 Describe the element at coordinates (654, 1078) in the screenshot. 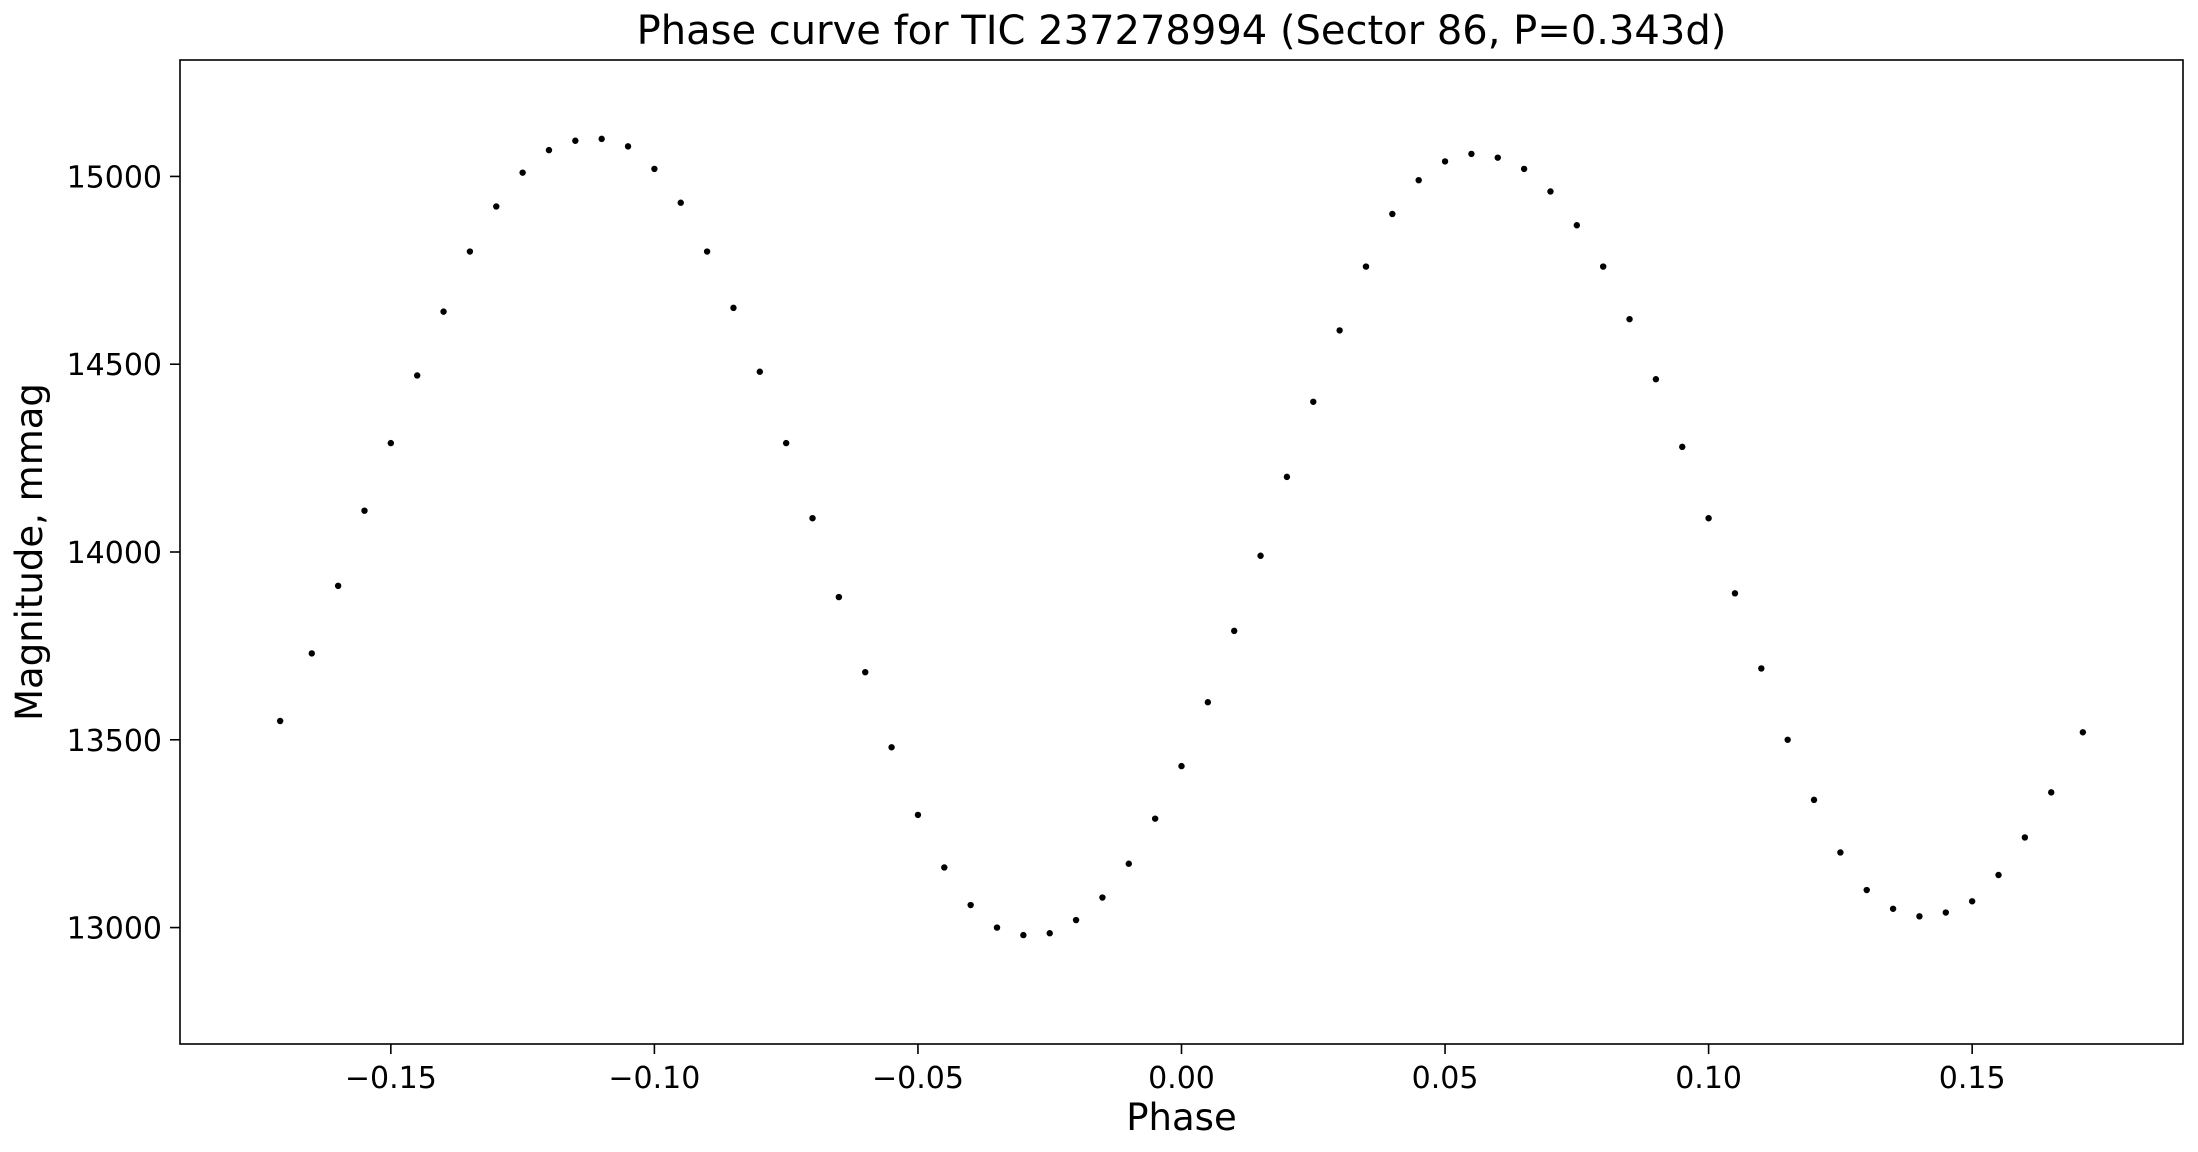

I see `x-tick-label: −0.10` at that location.